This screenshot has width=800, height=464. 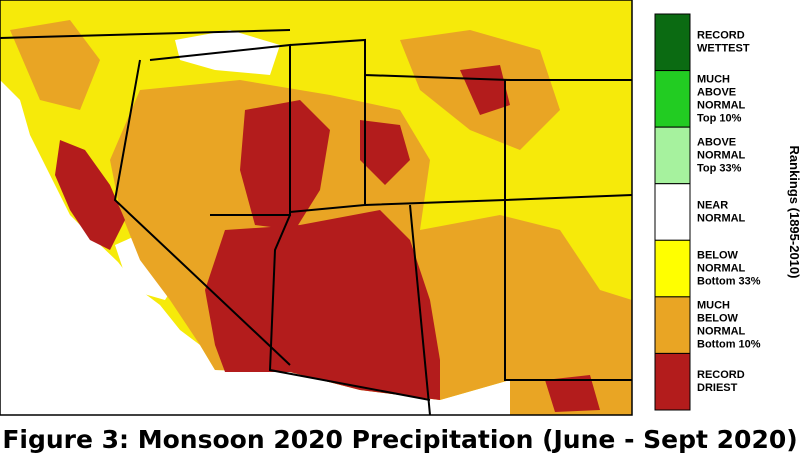 I want to click on legend-label: Top 10%, so click(x=719, y=118).